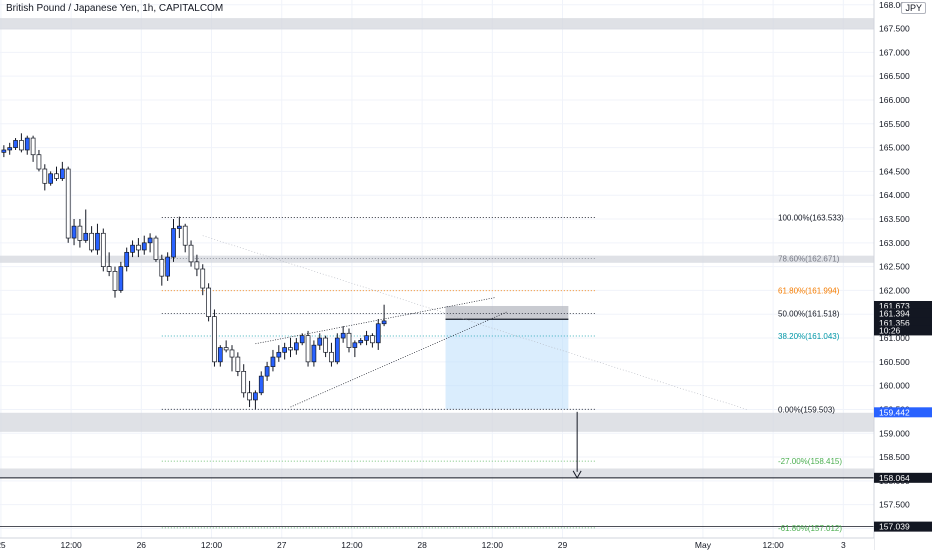 The height and width of the screenshot is (550, 932). What do you see at coordinates (894, 412) in the screenshot?
I see `price-label-text: 159.442` at bounding box center [894, 412].